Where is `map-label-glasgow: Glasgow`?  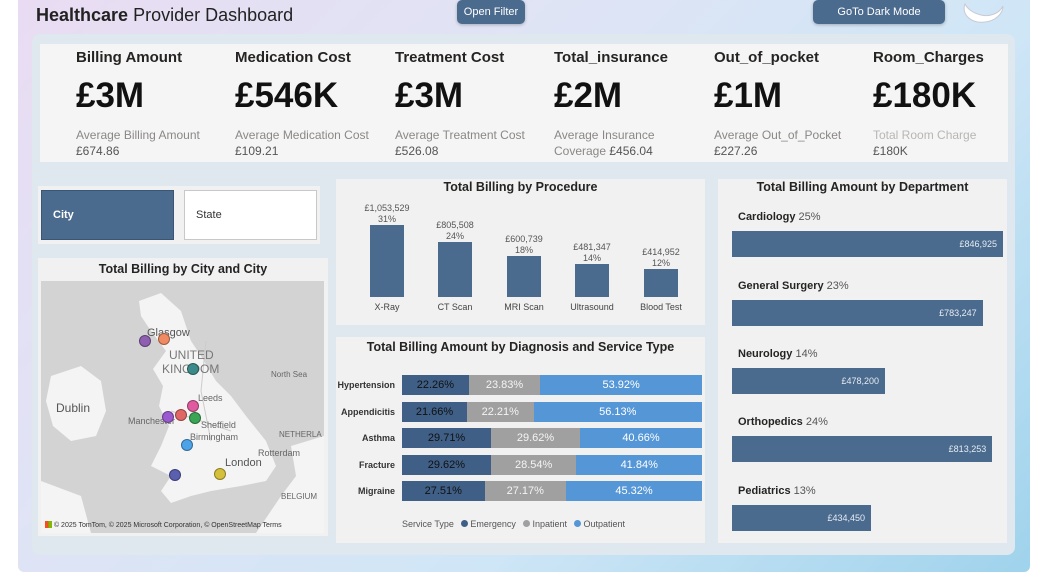
map-label-glasgow: Glasgow is located at coordinates (168, 333).